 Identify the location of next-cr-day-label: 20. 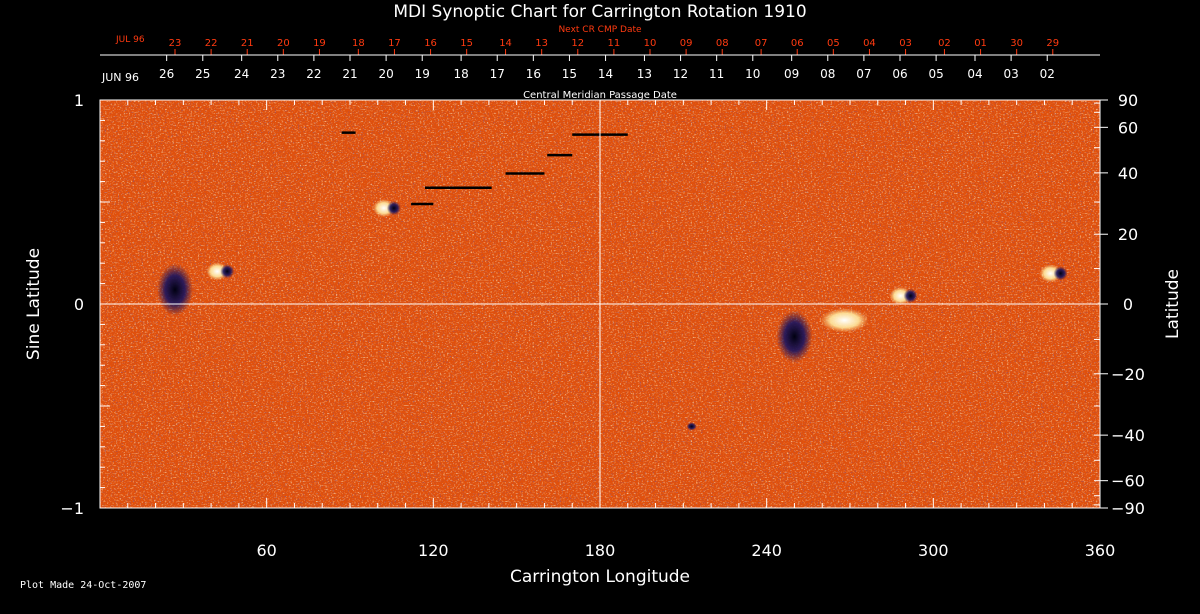
(283, 43).